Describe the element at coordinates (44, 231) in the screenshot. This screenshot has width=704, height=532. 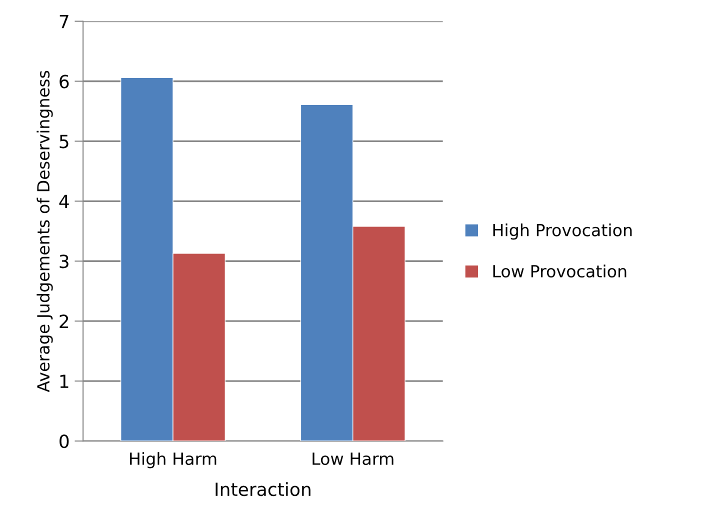
I see `y-axis-title: Average Judgements of Deservingness` at that location.